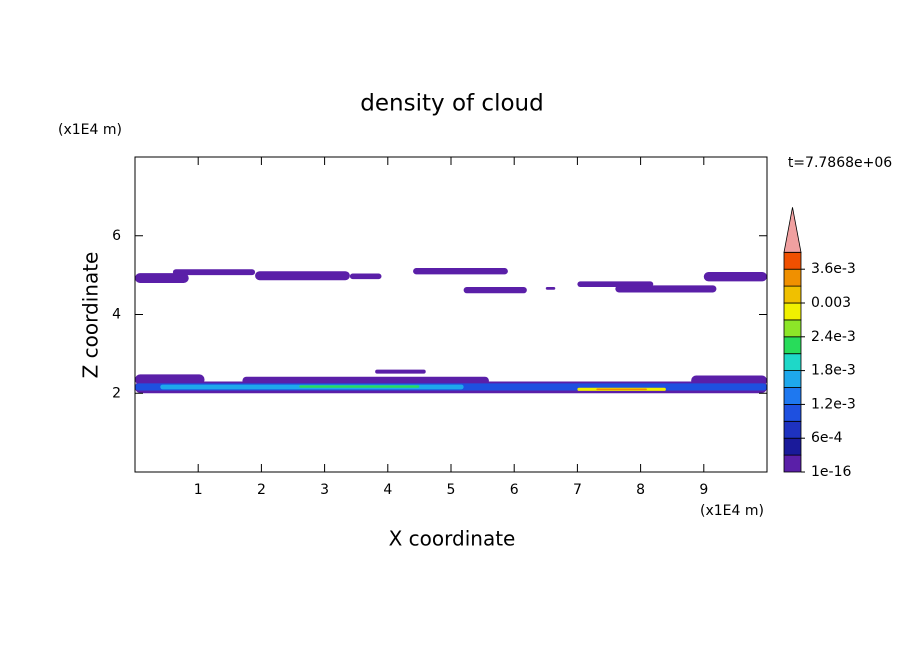  Describe the element at coordinates (827, 438) in the screenshot. I see `colorbar-label: 6e-4` at that location.